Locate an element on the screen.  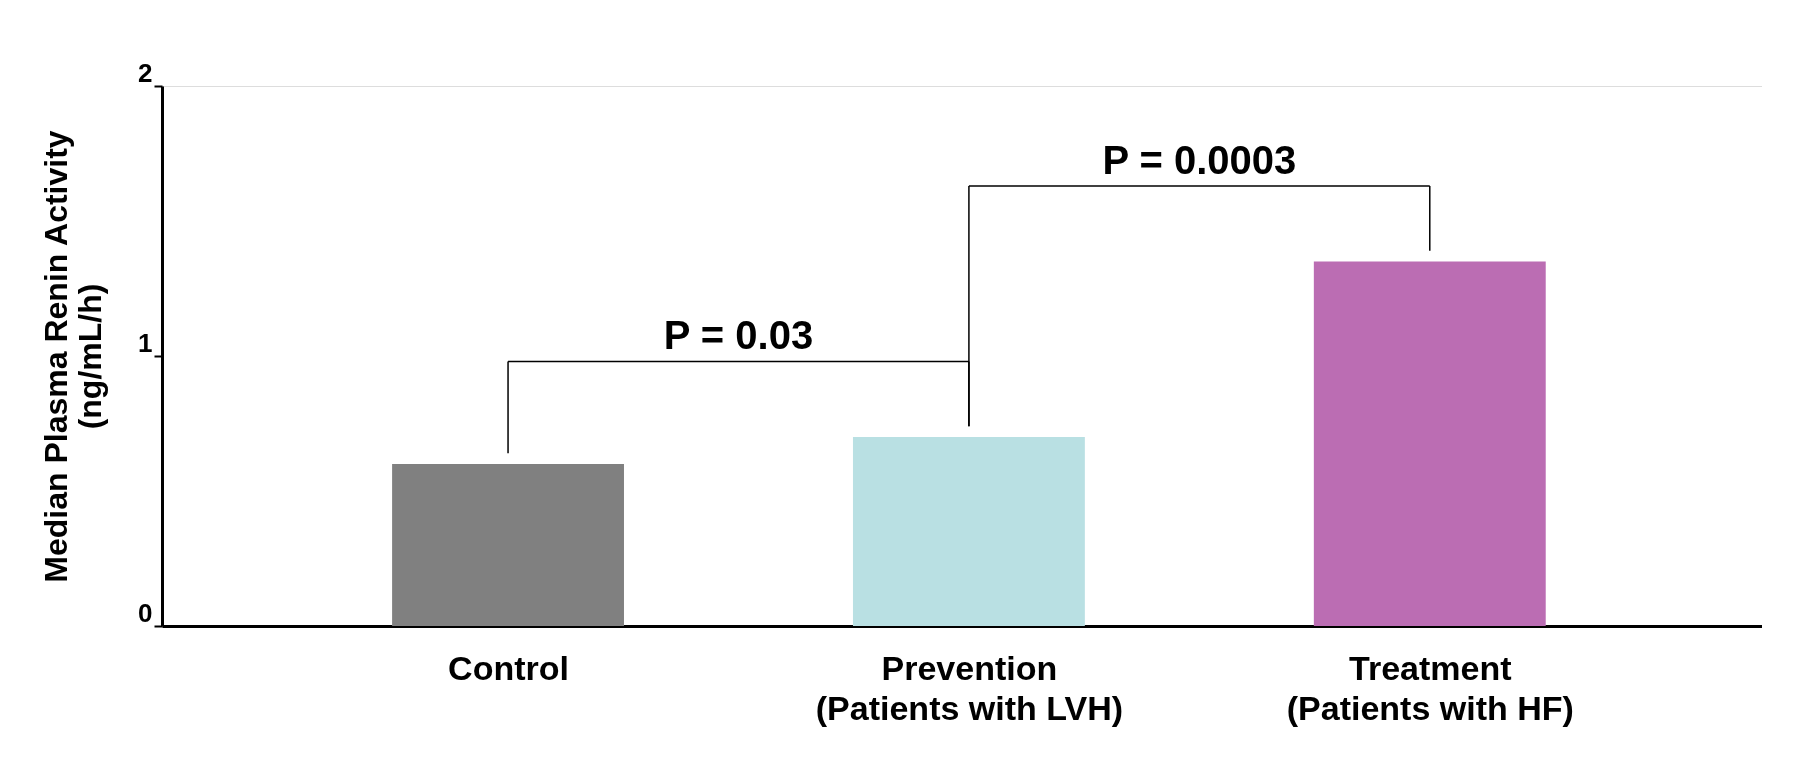
y-tick-label: 1 is located at coordinates (145, 342).